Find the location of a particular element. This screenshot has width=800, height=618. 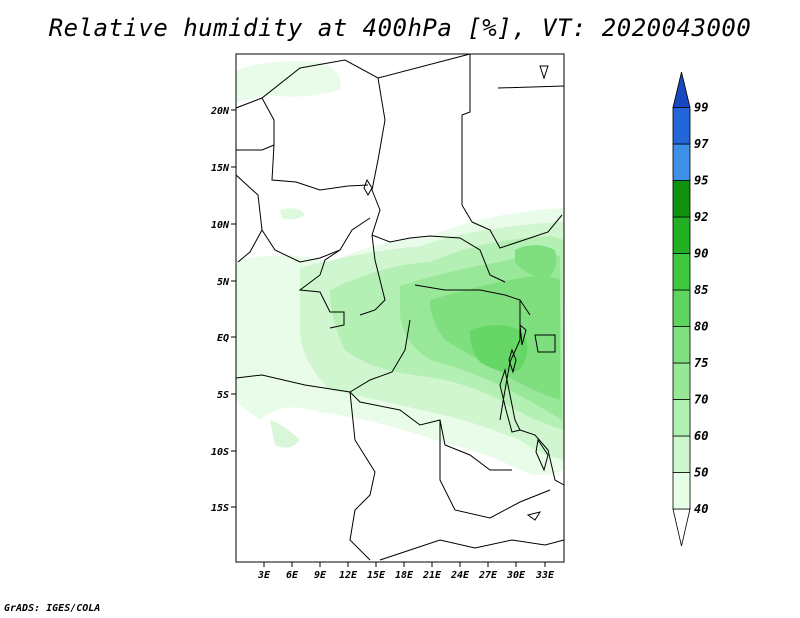

longitude-labels: 3E 6E 9E 12E 15E 18E 21E 24E 27E 30E 33E is located at coordinates (406, 575).